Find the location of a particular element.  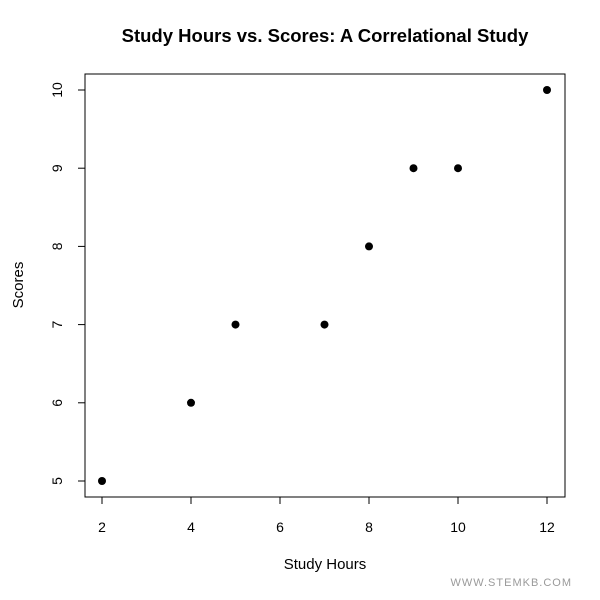

y-tick-label: 5 is located at coordinates (57, 481).